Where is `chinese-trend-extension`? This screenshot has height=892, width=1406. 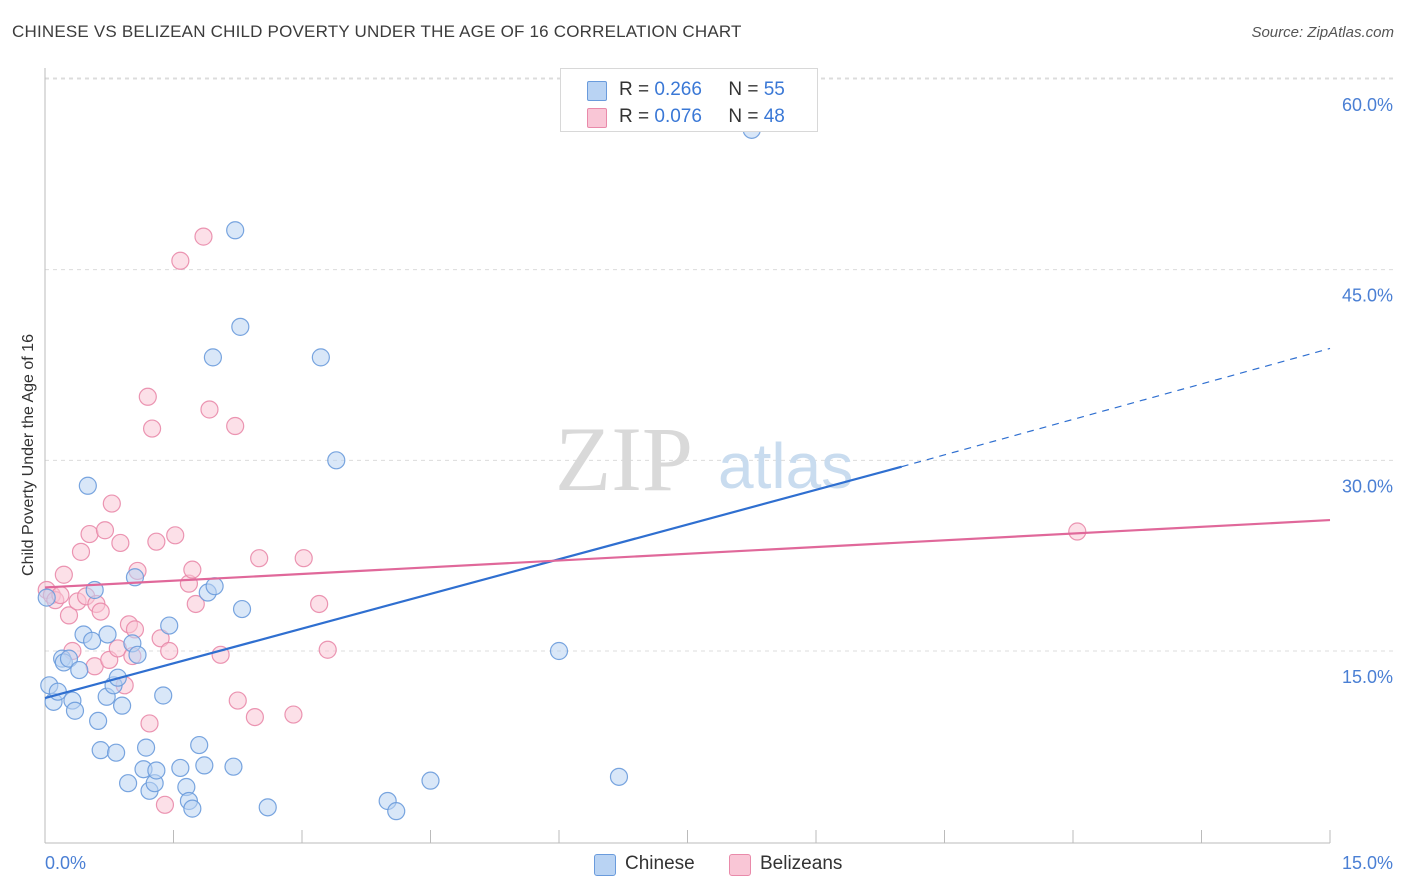
chinese-trend-extension is located at coordinates (1116, 407).